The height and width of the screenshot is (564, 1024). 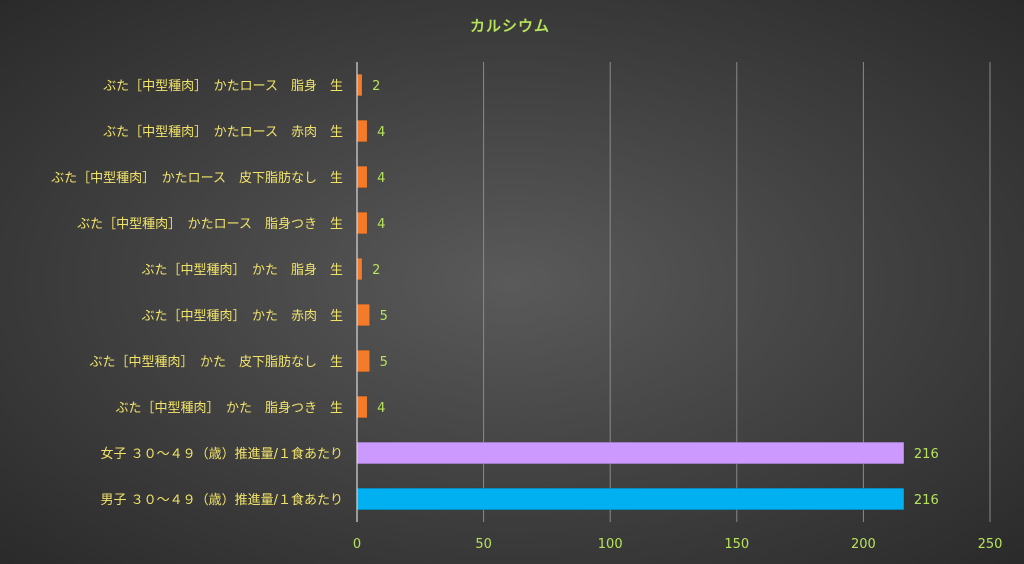 I want to click on x-tick-label: 100, so click(x=610, y=544).